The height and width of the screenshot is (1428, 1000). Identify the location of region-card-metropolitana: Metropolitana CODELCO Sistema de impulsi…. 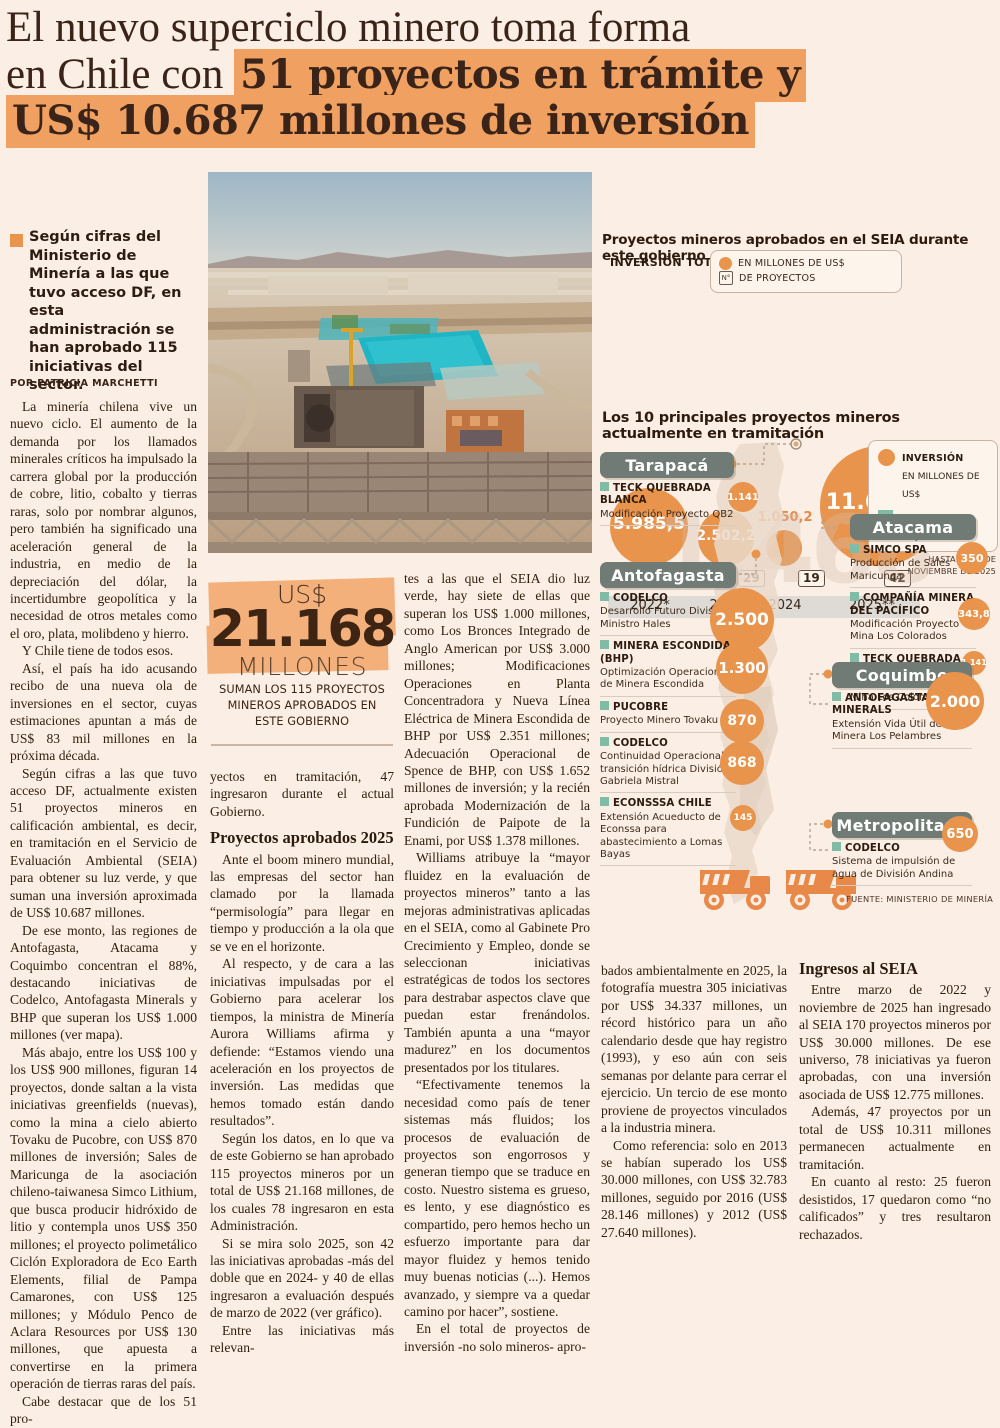
(905, 849).